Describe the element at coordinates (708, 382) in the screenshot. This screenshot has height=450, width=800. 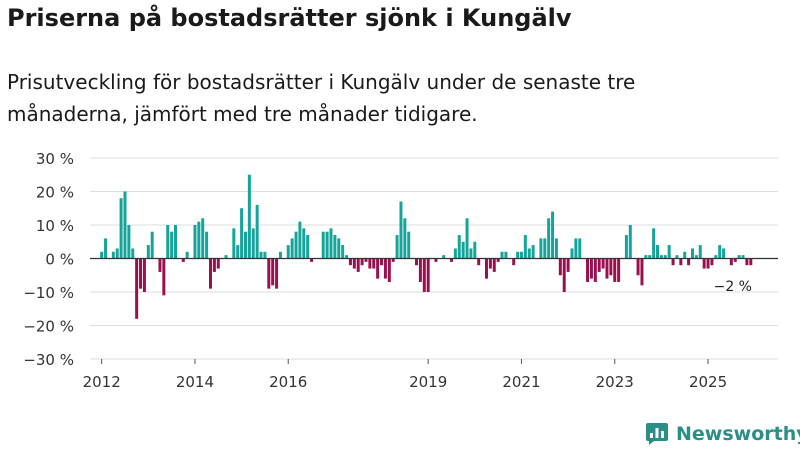
I see `x-tick-label: 2025` at that location.